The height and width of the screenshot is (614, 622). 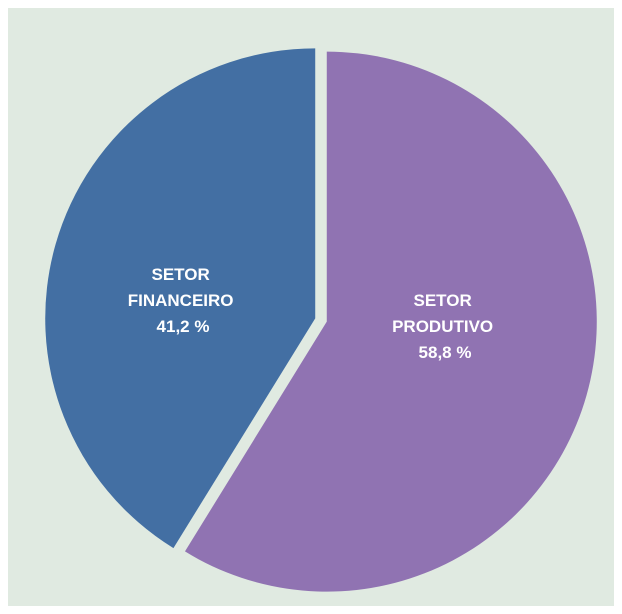 What do you see at coordinates (445, 352) in the screenshot?
I see `slice-produtivo-value: 58,8 %` at bounding box center [445, 352].